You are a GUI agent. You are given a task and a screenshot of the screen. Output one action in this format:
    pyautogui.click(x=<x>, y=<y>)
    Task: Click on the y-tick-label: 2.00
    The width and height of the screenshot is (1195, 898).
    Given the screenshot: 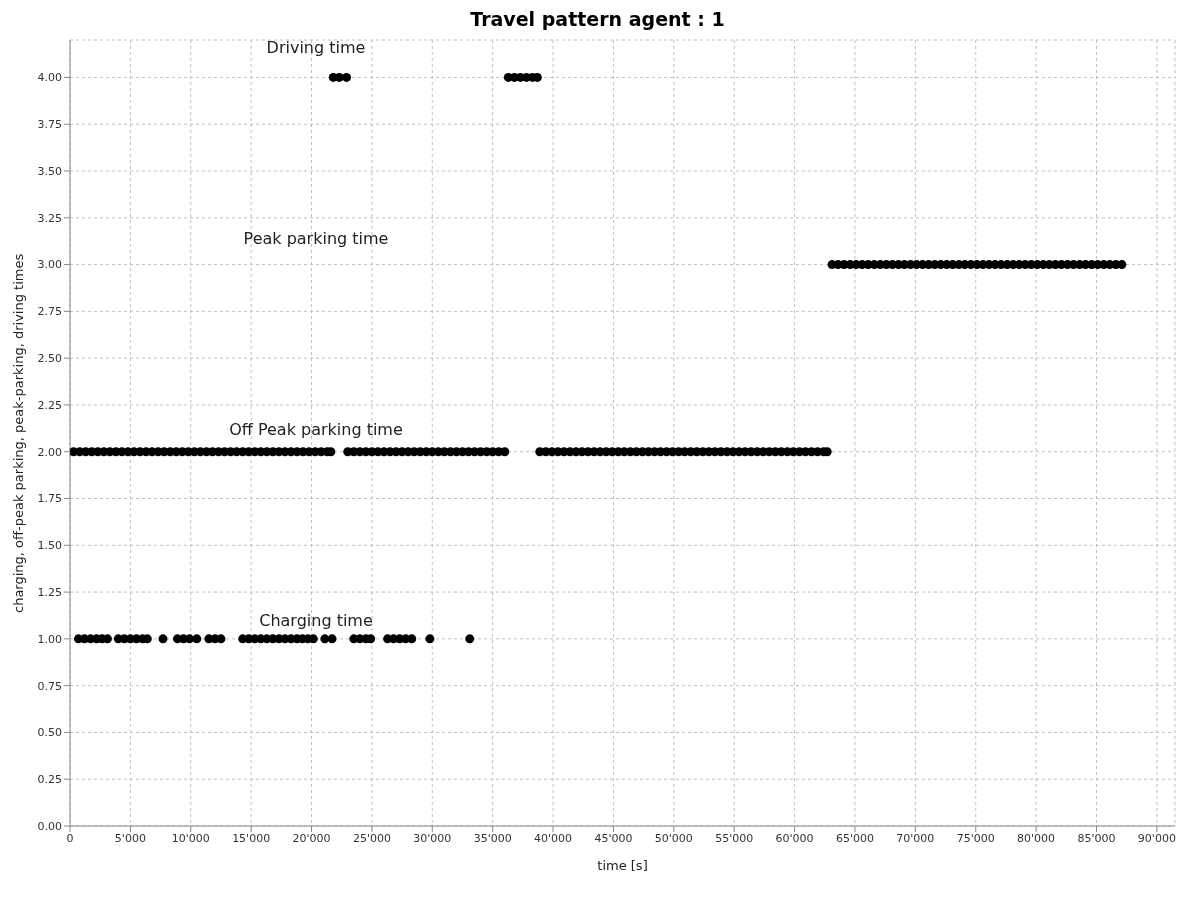 What is the action you would take?
    pyautogui.click(x=49, y=452)
    